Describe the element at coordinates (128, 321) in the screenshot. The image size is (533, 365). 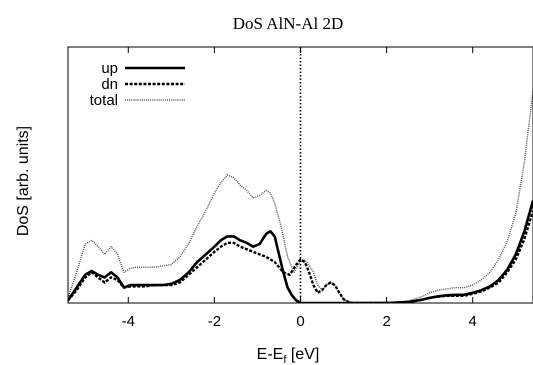
I see `x-tick-label: -4` at that location.